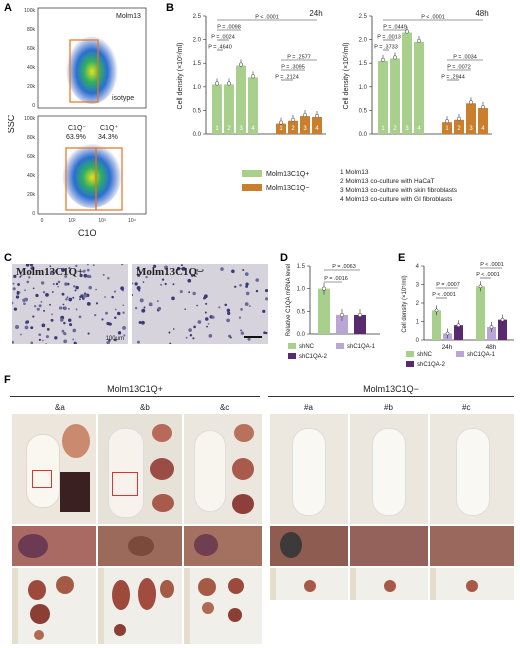 The width and height of the screenshot is (520, 648). I want to click on flow-ytick-top: 40k, so click(31, 68).